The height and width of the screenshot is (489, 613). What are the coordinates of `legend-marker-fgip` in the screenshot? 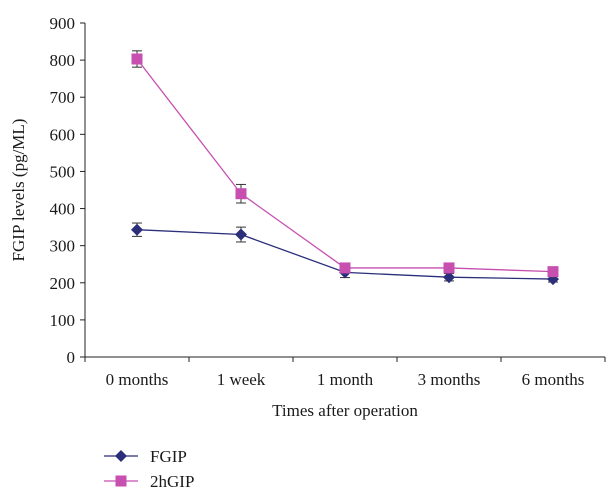 It's located at (121, 456).